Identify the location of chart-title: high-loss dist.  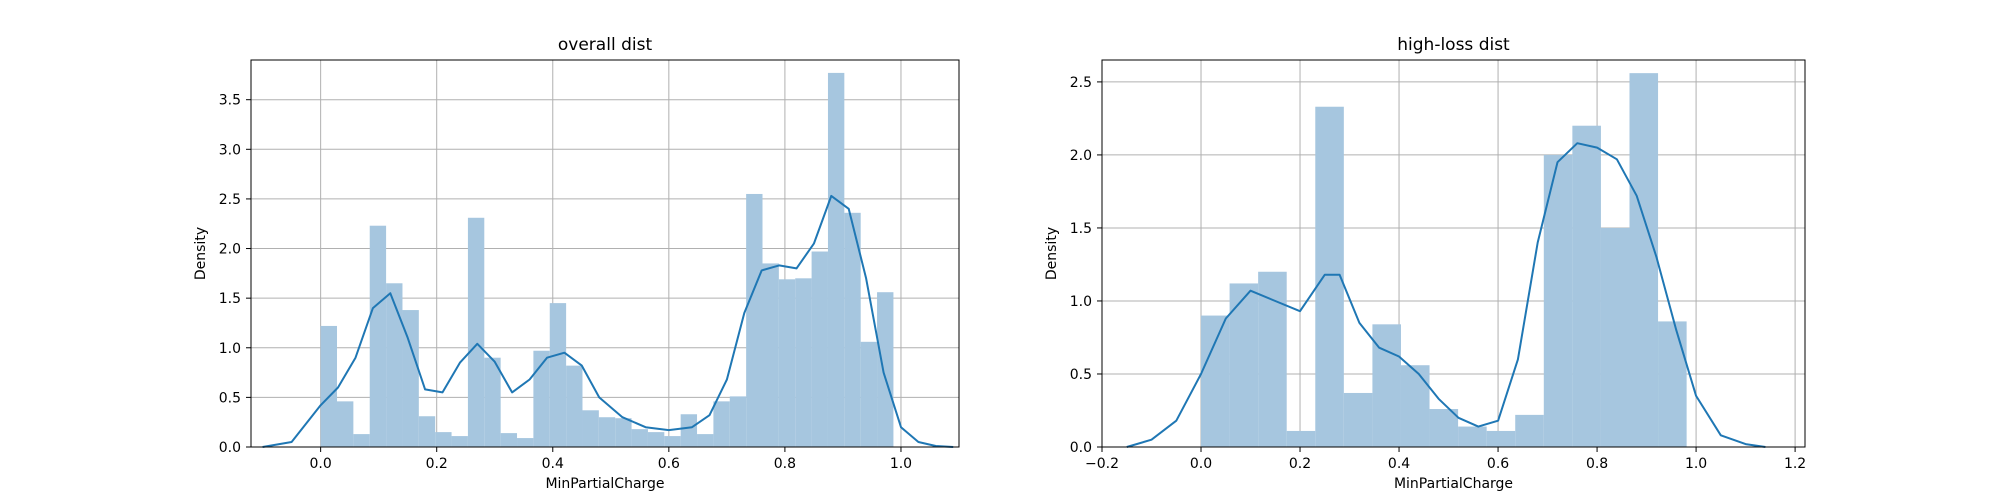
(1453, 45).